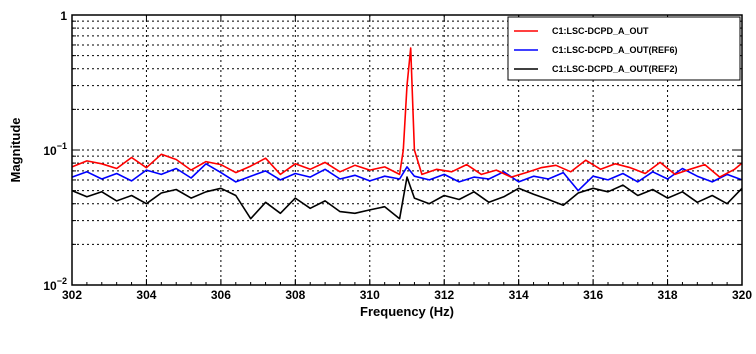  What do you see at coordinates (146, 295) in the screenshot?
I see `x-tick-label: 304` at bounding box center [146, 295].